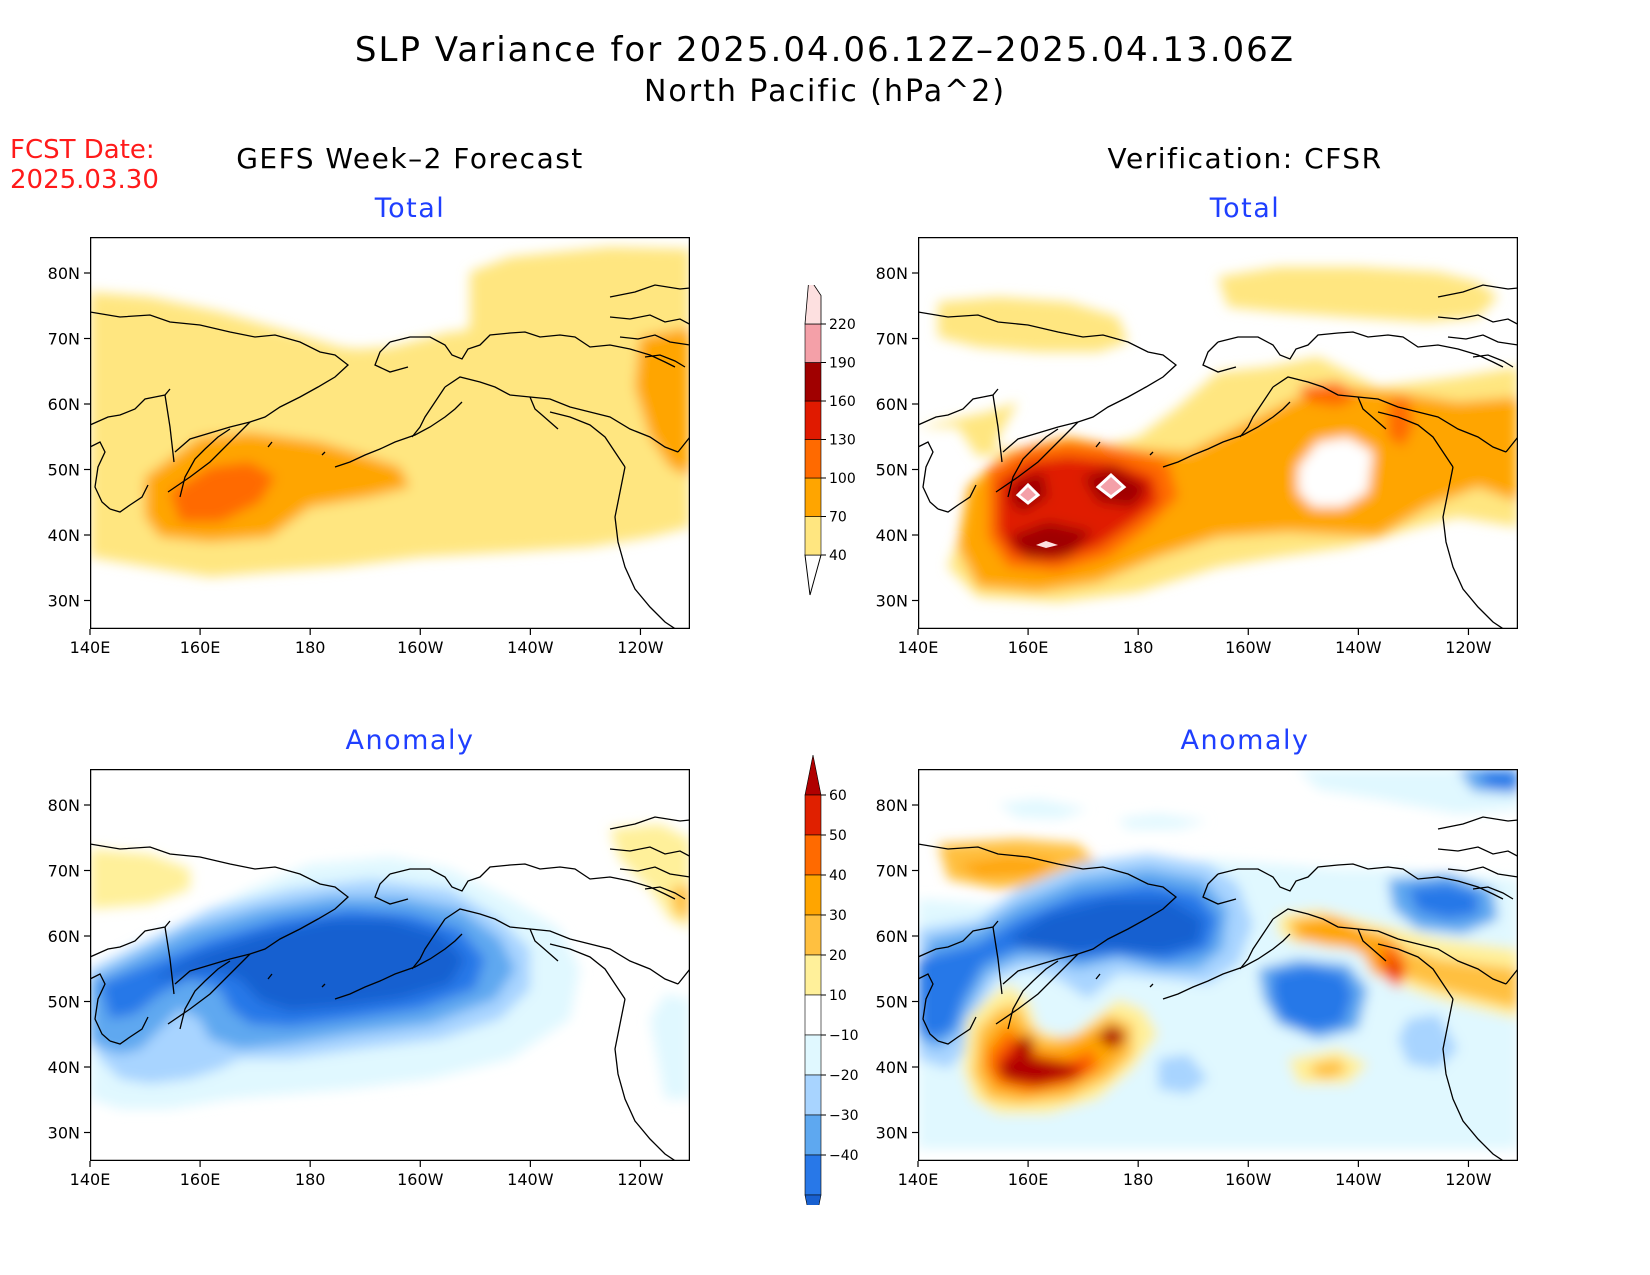 The image size is (1650, 1275). Describe the element at coordinates (1245, 158) in the screenshot. I see `verification-column-title: Verification: CFSR` at that location.